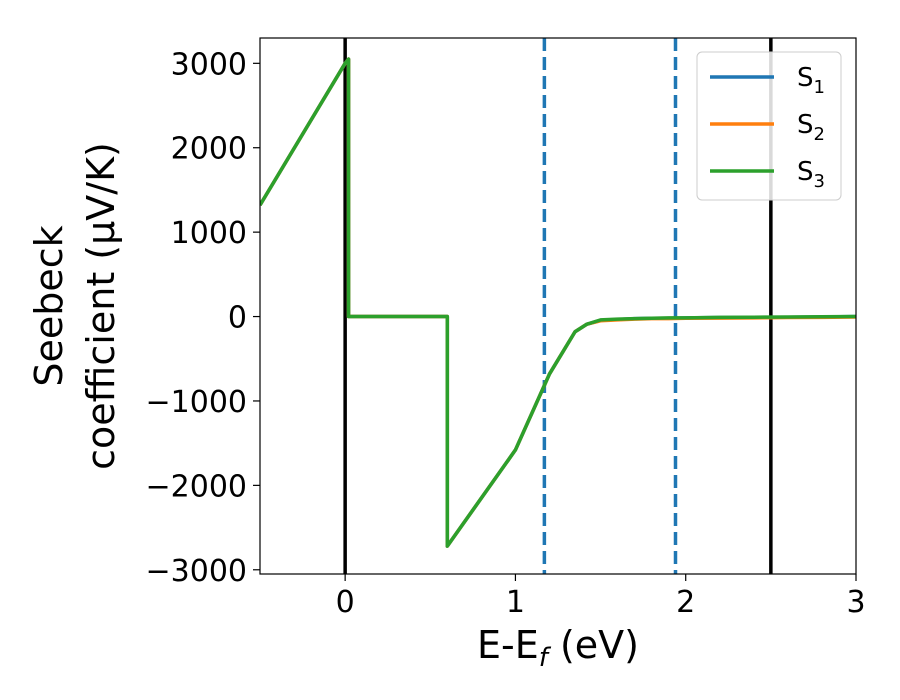 The image size is (900, 700). Describe the element at coordinates (49, 305) in the screenshot. I see `y-axis-label-line1: Seebeck` at that location.